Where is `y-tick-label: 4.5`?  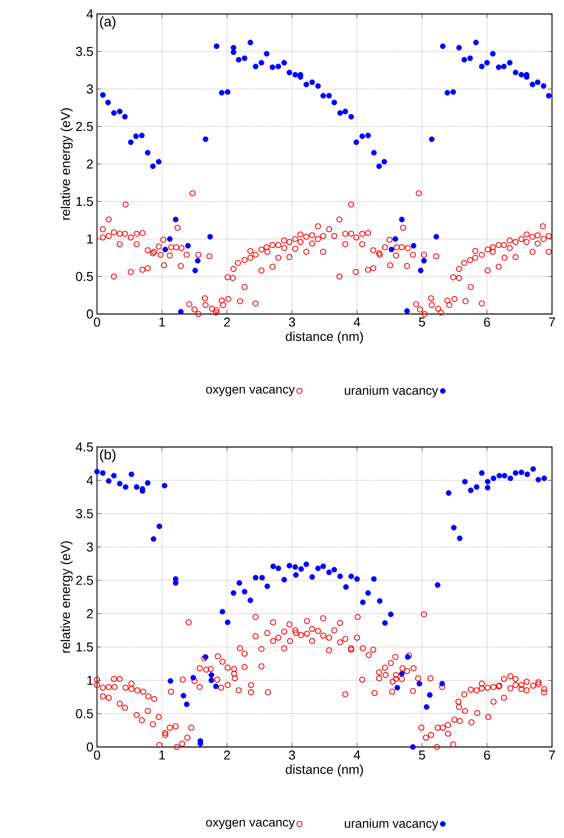 y-tick-label: 4.5 is located at coordinates (84, 447).